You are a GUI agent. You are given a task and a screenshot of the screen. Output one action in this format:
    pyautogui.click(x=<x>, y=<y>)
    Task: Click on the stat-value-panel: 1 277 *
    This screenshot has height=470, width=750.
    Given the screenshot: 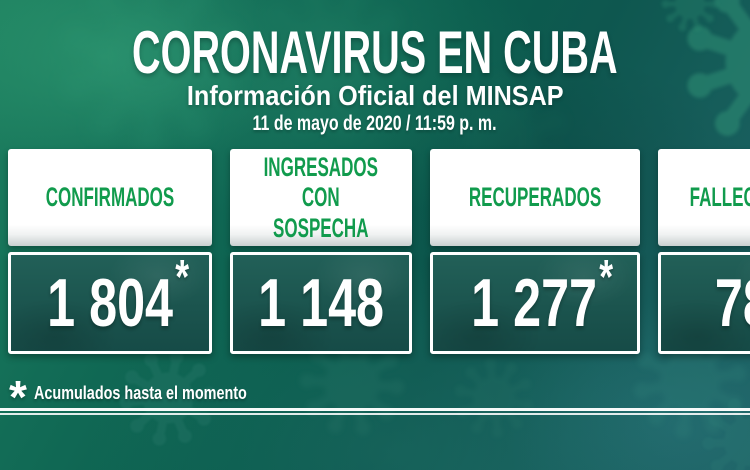 What is the action you would take?
    pyautogui.click(x=534, y=302)
    